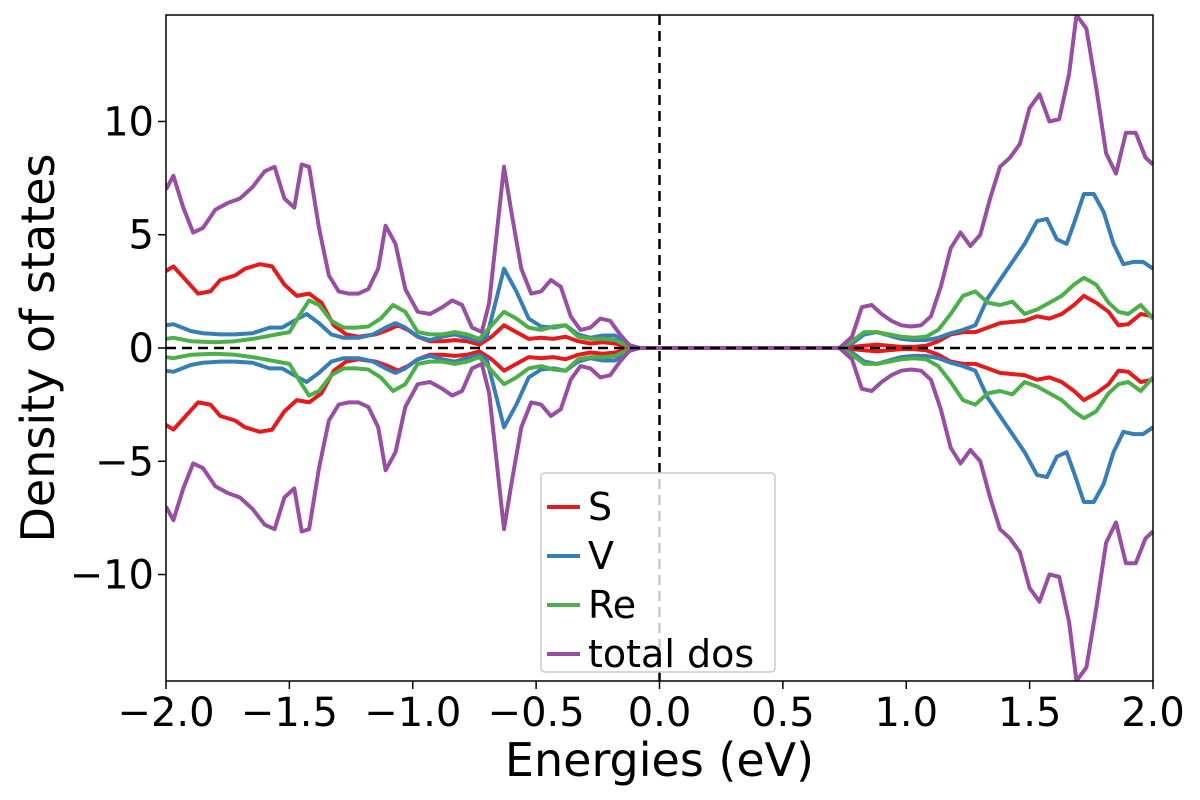  I want to click on x-tick-label: 0.0, so click(660, 713).